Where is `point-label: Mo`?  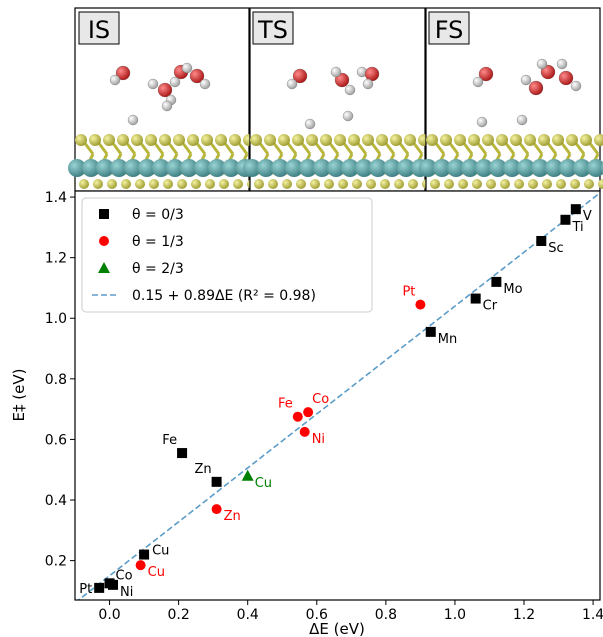 point-label: Mo is located at coordinates (512, 289).